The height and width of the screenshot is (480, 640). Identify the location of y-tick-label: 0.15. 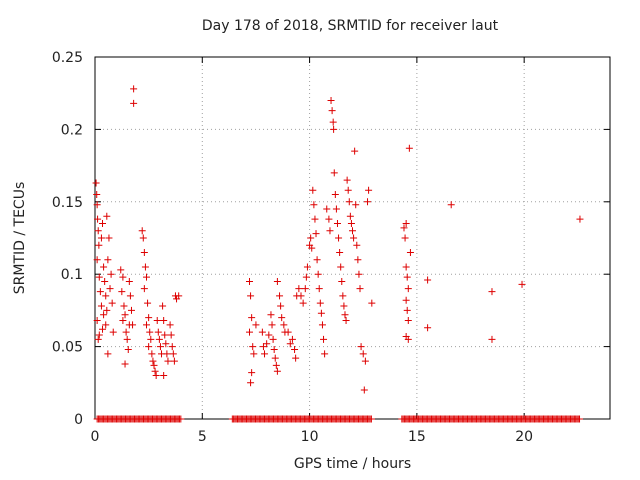
(67, 203).